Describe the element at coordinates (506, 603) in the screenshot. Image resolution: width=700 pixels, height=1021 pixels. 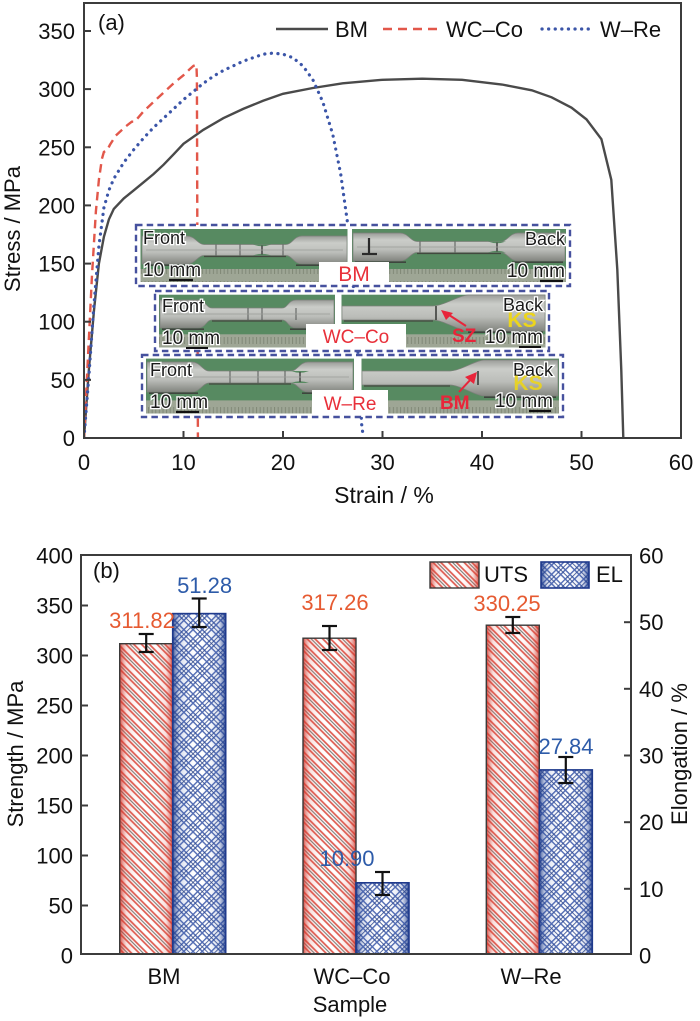
I see `svg-text: 330.25` at that location.